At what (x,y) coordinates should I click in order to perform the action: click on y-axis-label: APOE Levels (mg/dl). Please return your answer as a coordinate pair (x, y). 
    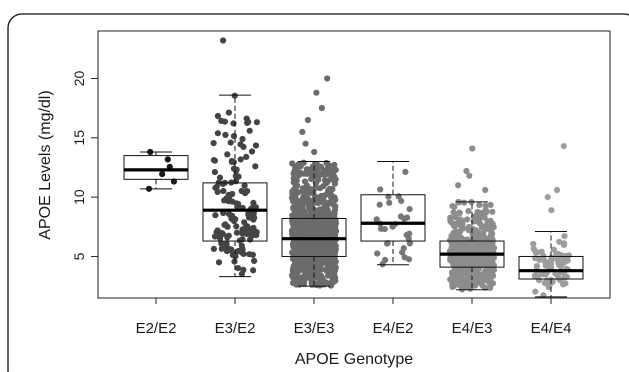
    Looking at the image, I should click on (45, 164).